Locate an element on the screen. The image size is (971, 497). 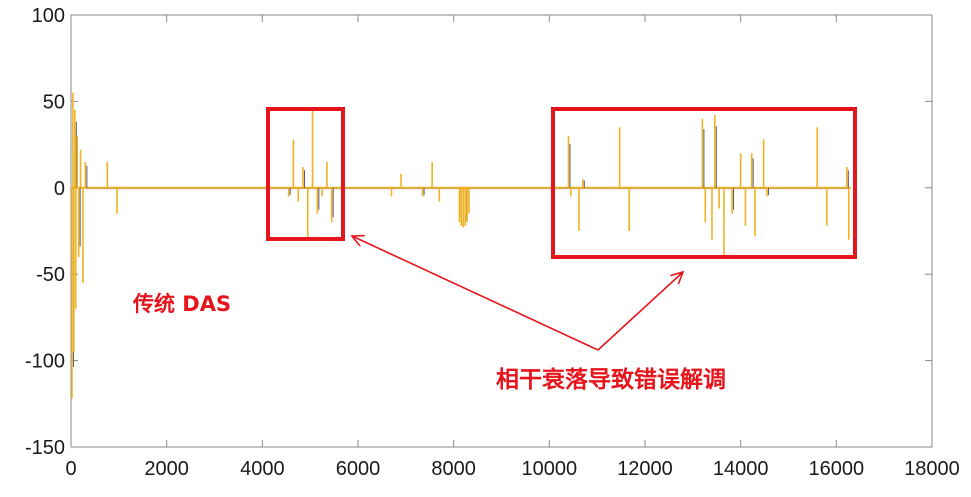
x-tick-label: 14000 is located at coordinates (741, 469).